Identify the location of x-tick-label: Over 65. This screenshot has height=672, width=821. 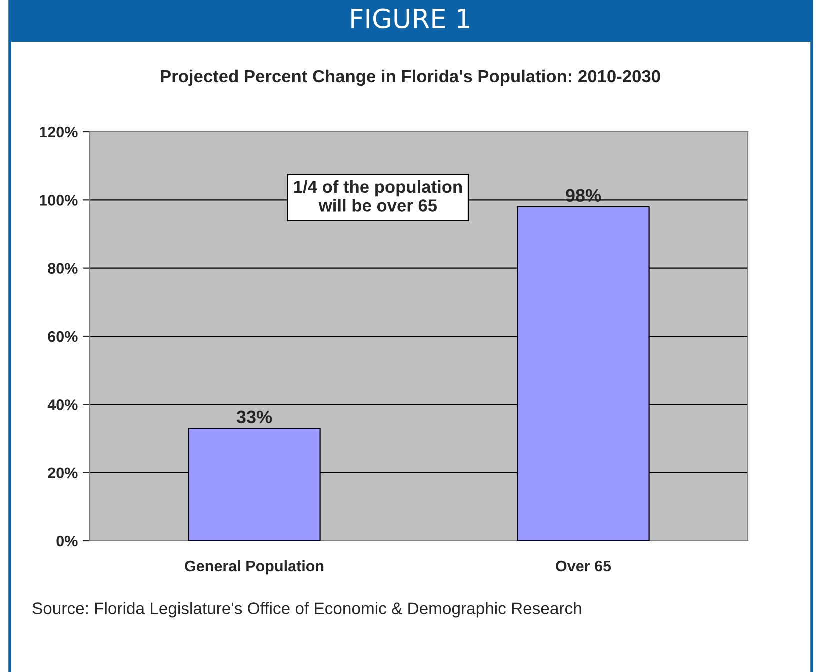
(584, 566).